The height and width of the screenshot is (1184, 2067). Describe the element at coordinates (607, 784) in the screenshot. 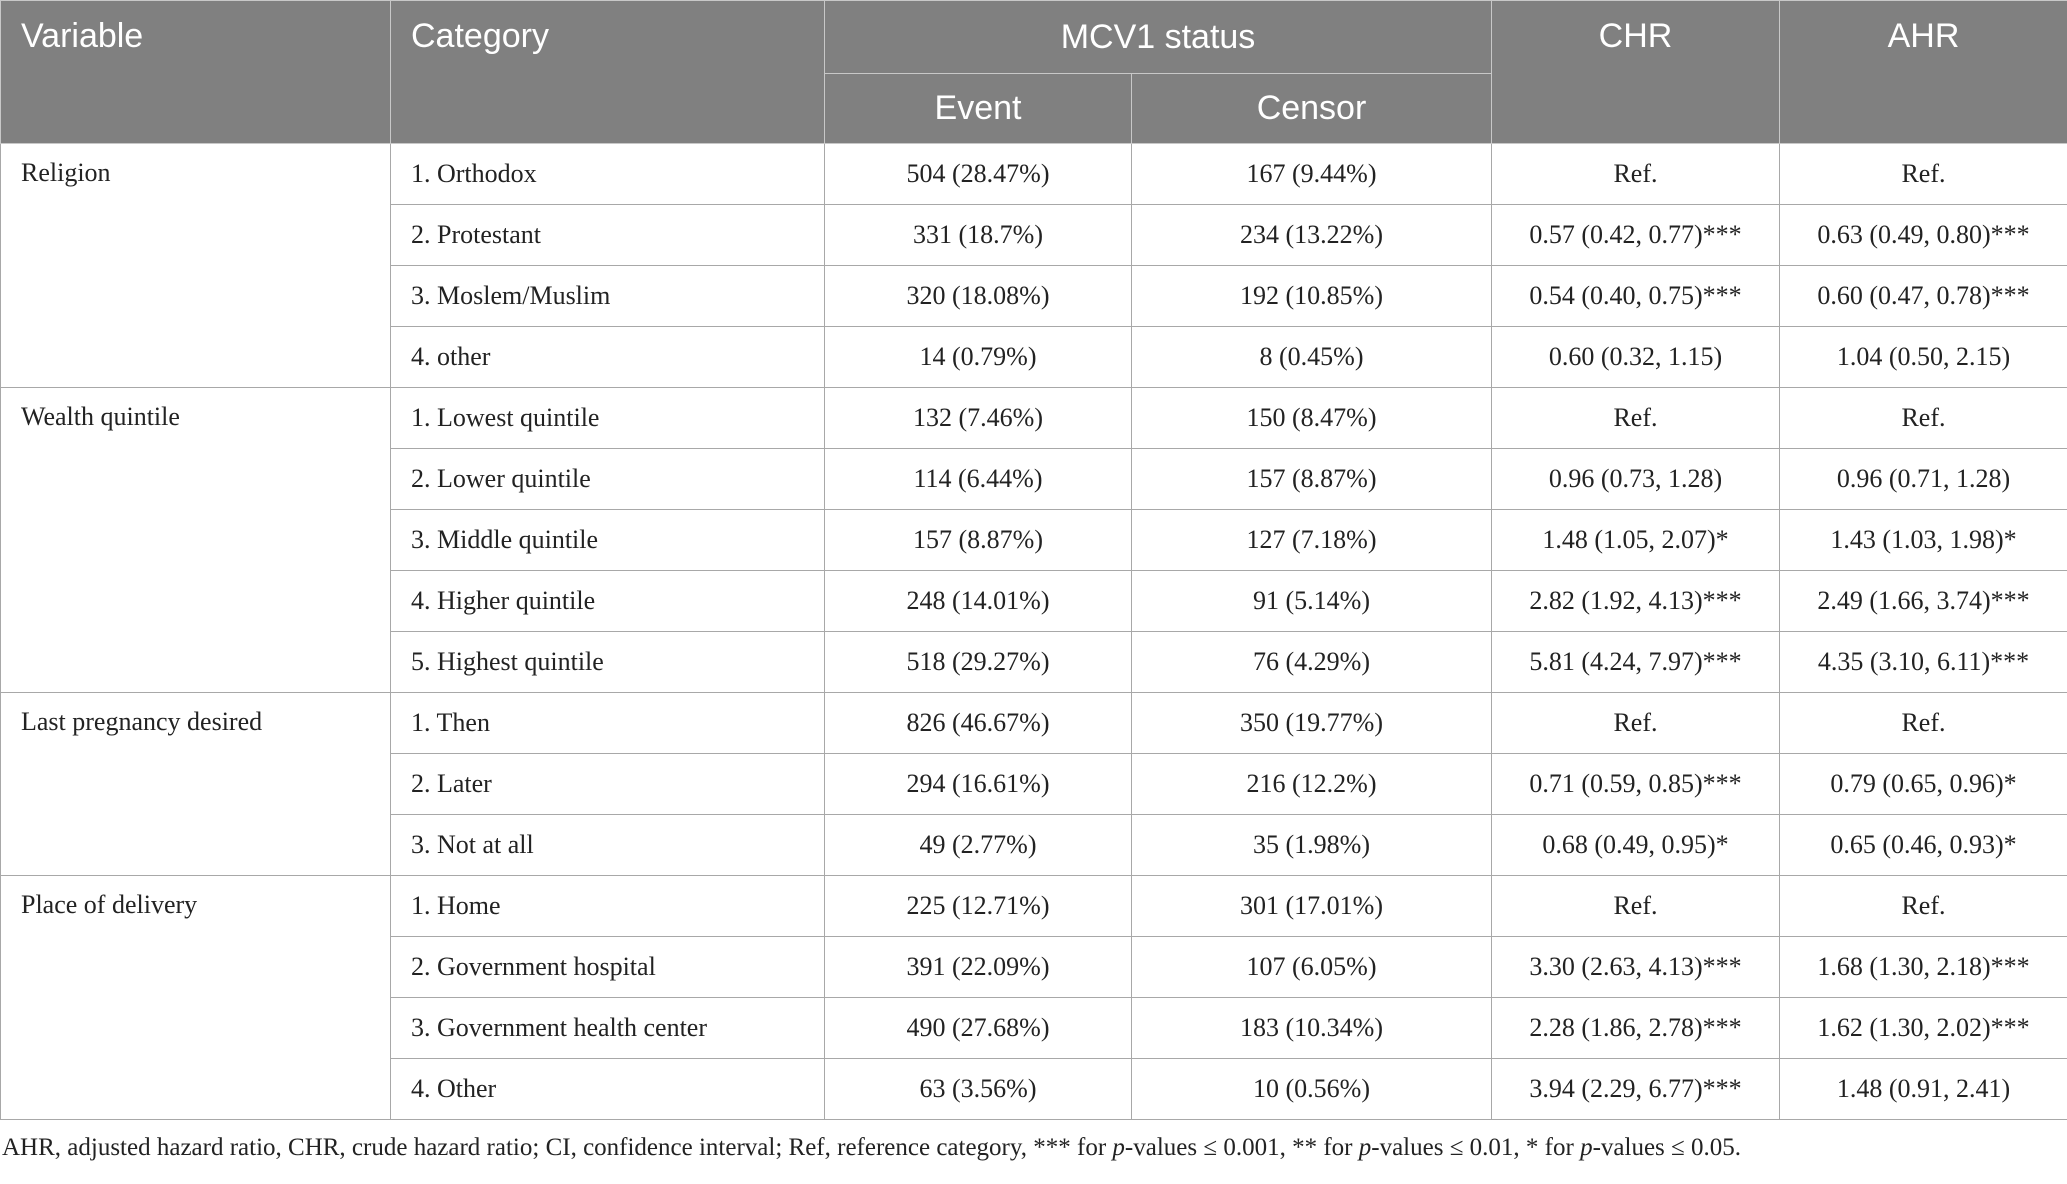

I see `category-cell: 2. Later` at that location.